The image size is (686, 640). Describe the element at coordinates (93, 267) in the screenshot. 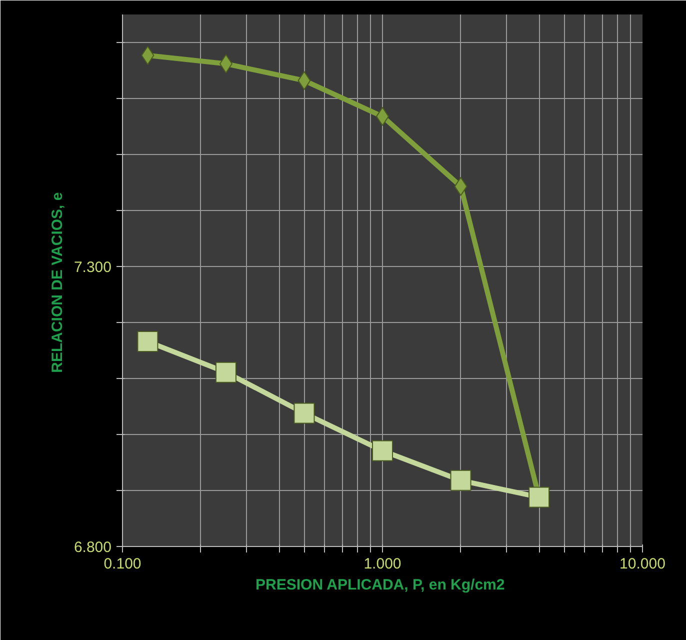

I see `y-tick-label: 7.300` at that location.